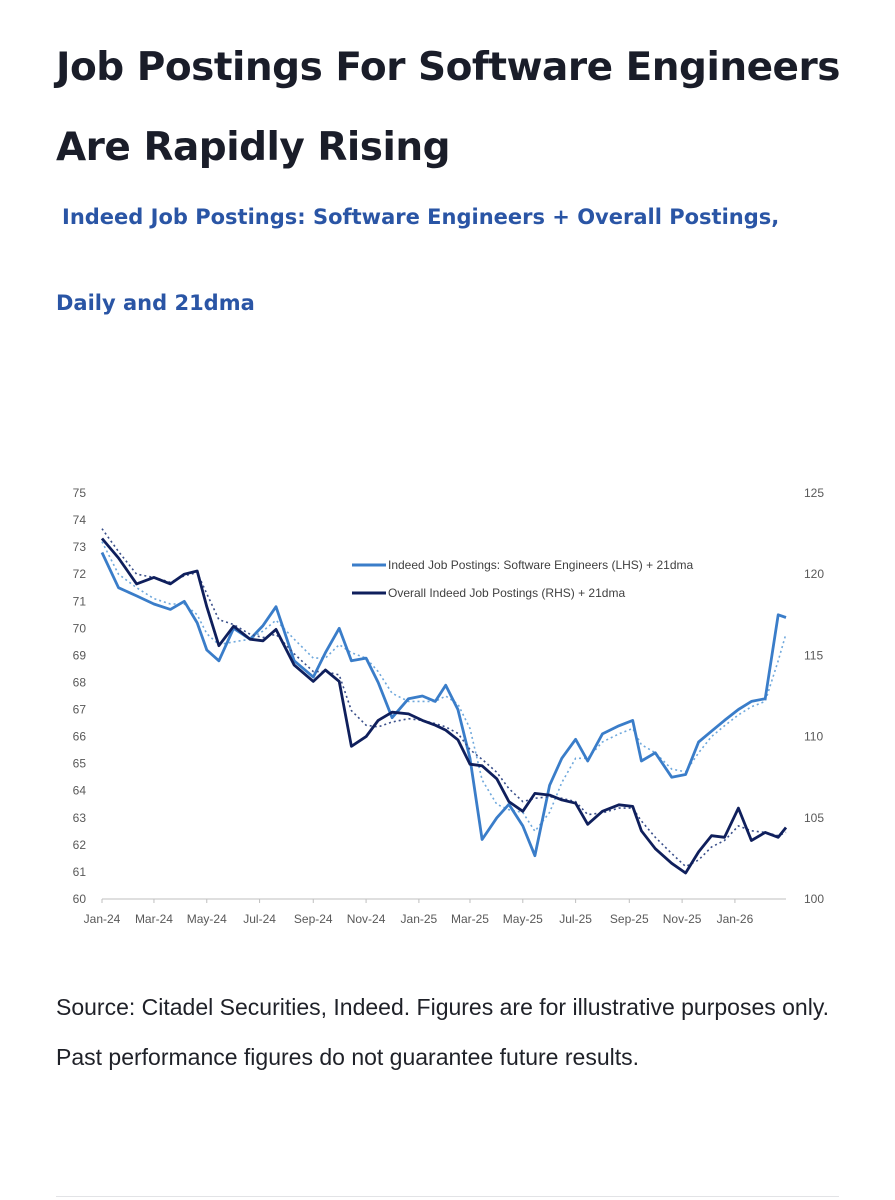  Describe the element at coordinates (443, 900) in the screenshot. I see `chart-axes` at that location.